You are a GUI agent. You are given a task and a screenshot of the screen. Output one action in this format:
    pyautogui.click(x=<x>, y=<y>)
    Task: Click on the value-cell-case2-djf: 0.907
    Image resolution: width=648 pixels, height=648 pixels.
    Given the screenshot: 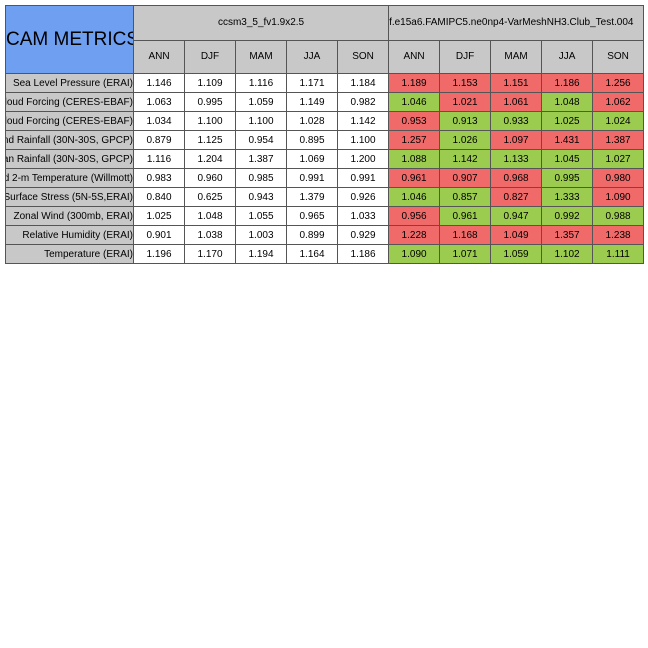 What is the action you would take?
    pyautogui.click(x=465, y=178)
    